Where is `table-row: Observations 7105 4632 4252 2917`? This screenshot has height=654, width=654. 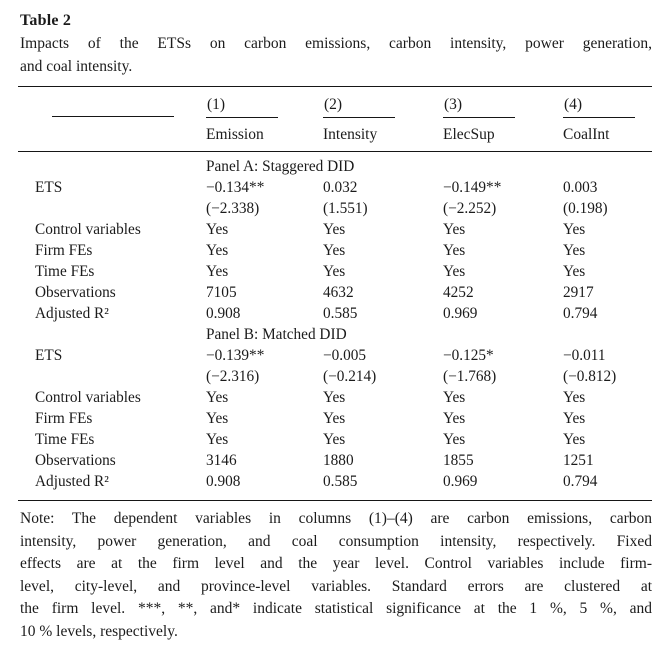
table-row: Observations 7105 4632 4252 2917 is located at coordinates (335, 292).